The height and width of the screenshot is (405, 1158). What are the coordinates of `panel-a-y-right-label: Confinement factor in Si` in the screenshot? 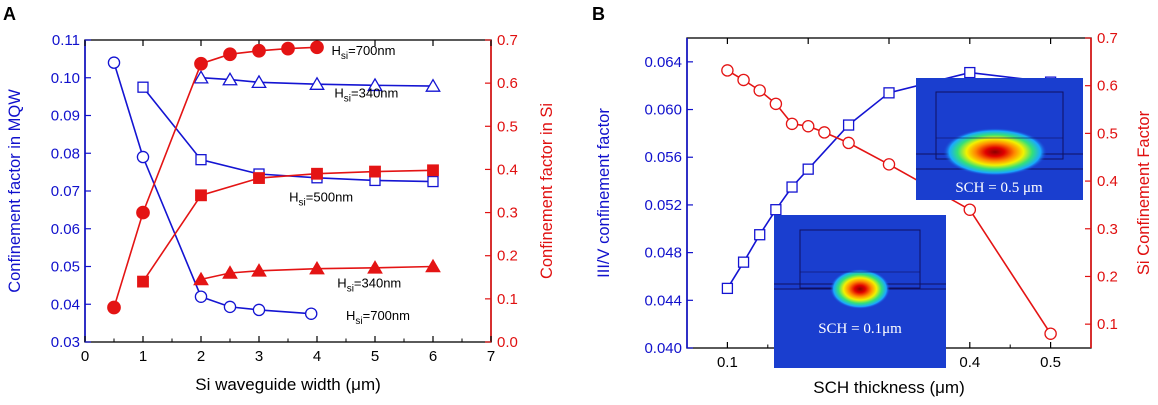 It's located at (547, 191).